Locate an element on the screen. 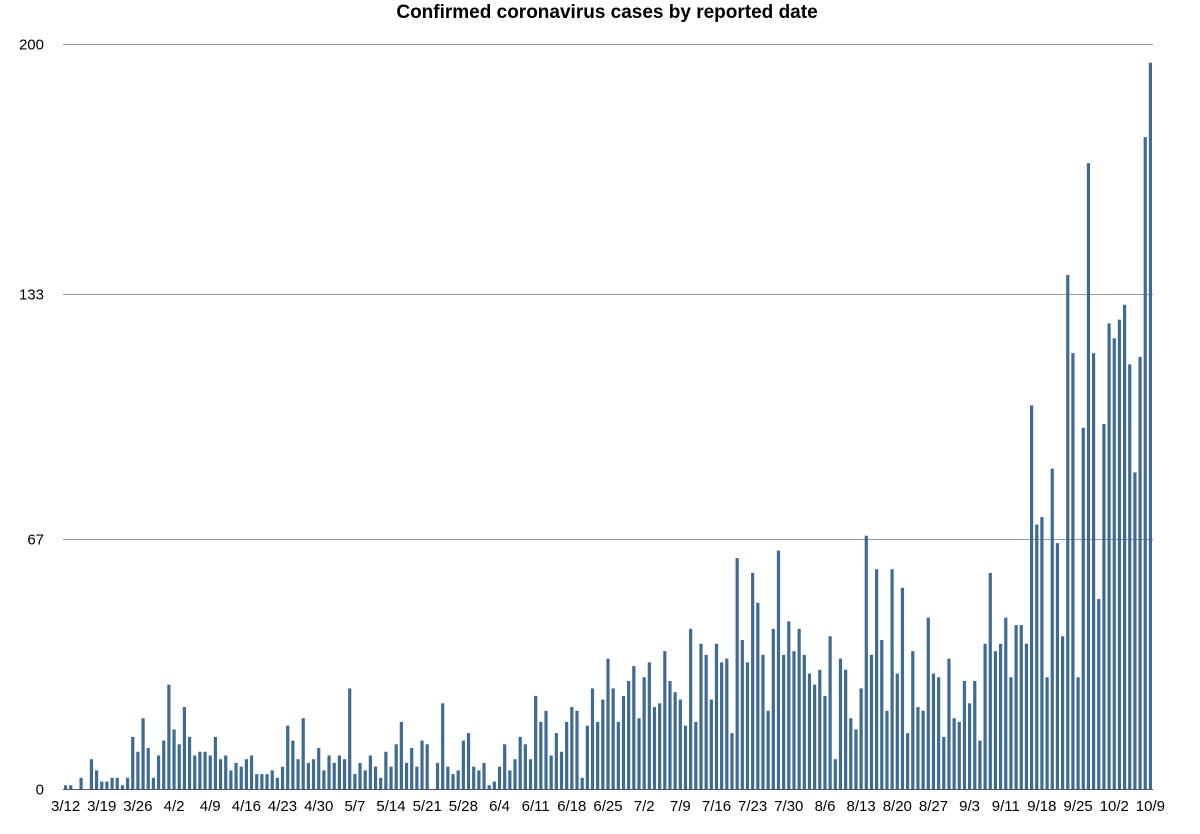 The width and height of the screenshot is (1200, 834). x-tick-label: 3/26 is located at coordinates (137, 806).